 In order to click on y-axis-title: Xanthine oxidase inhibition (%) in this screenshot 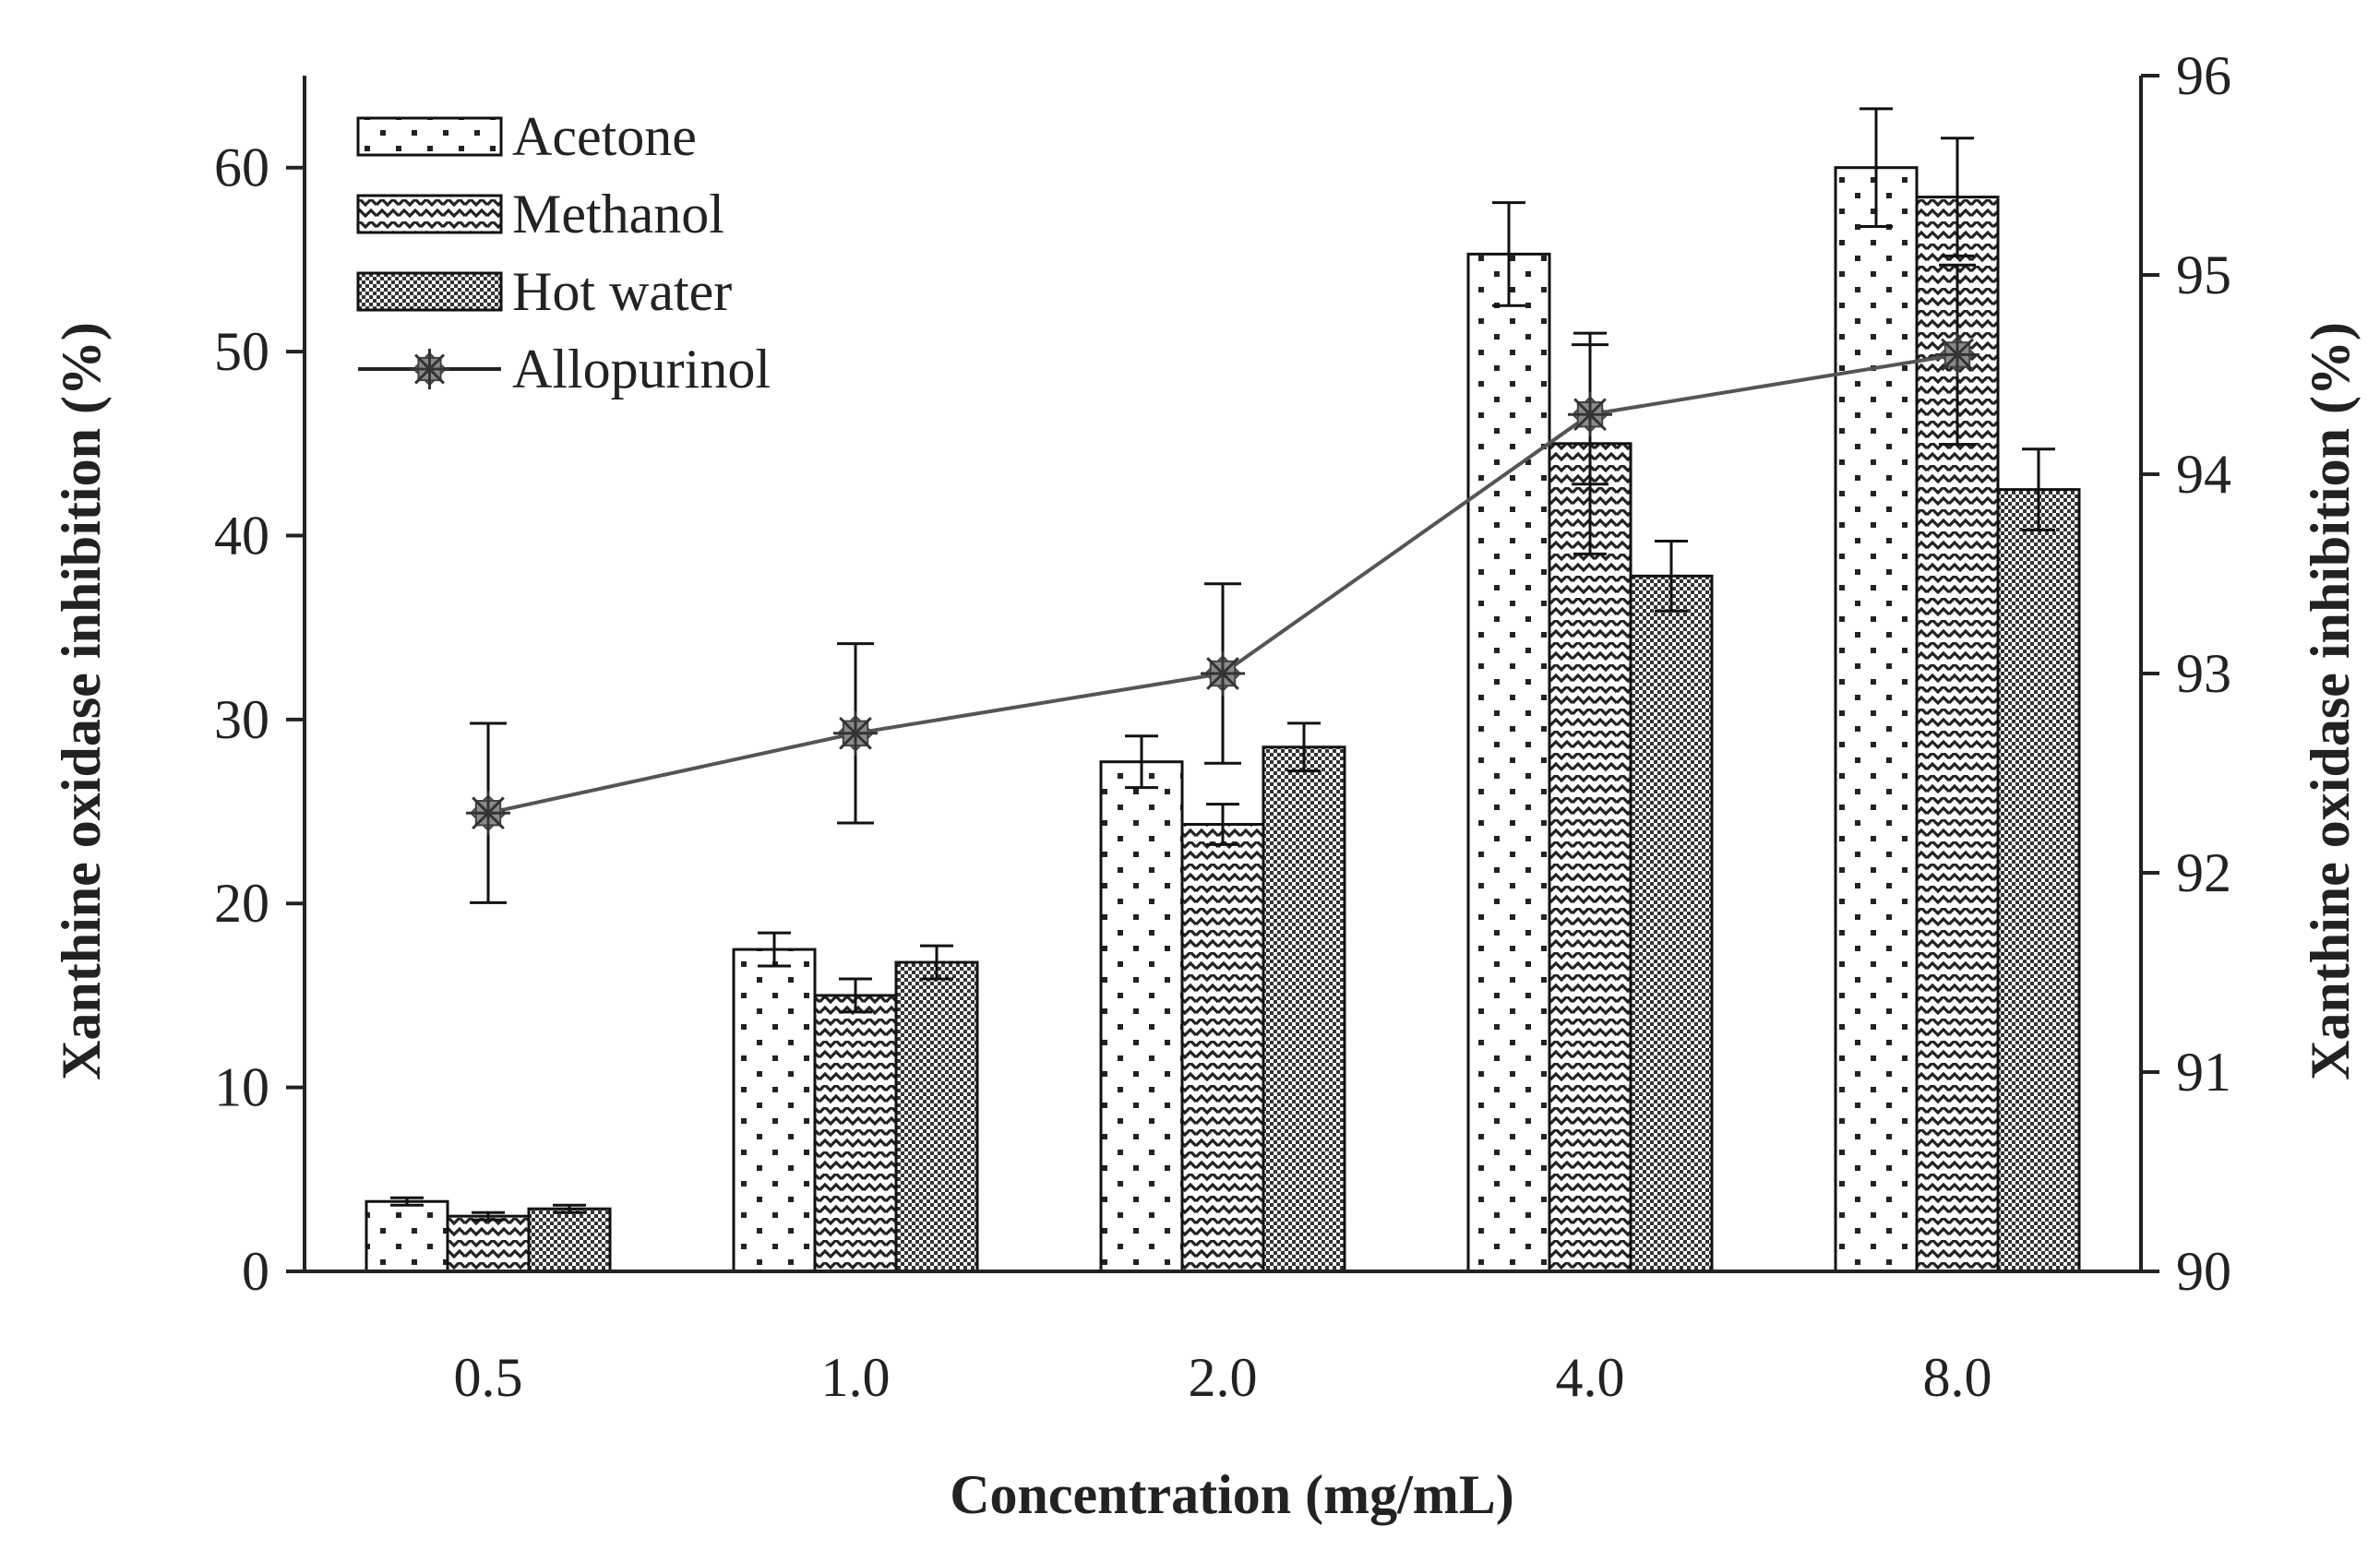, I will do `click(81, 701)`.